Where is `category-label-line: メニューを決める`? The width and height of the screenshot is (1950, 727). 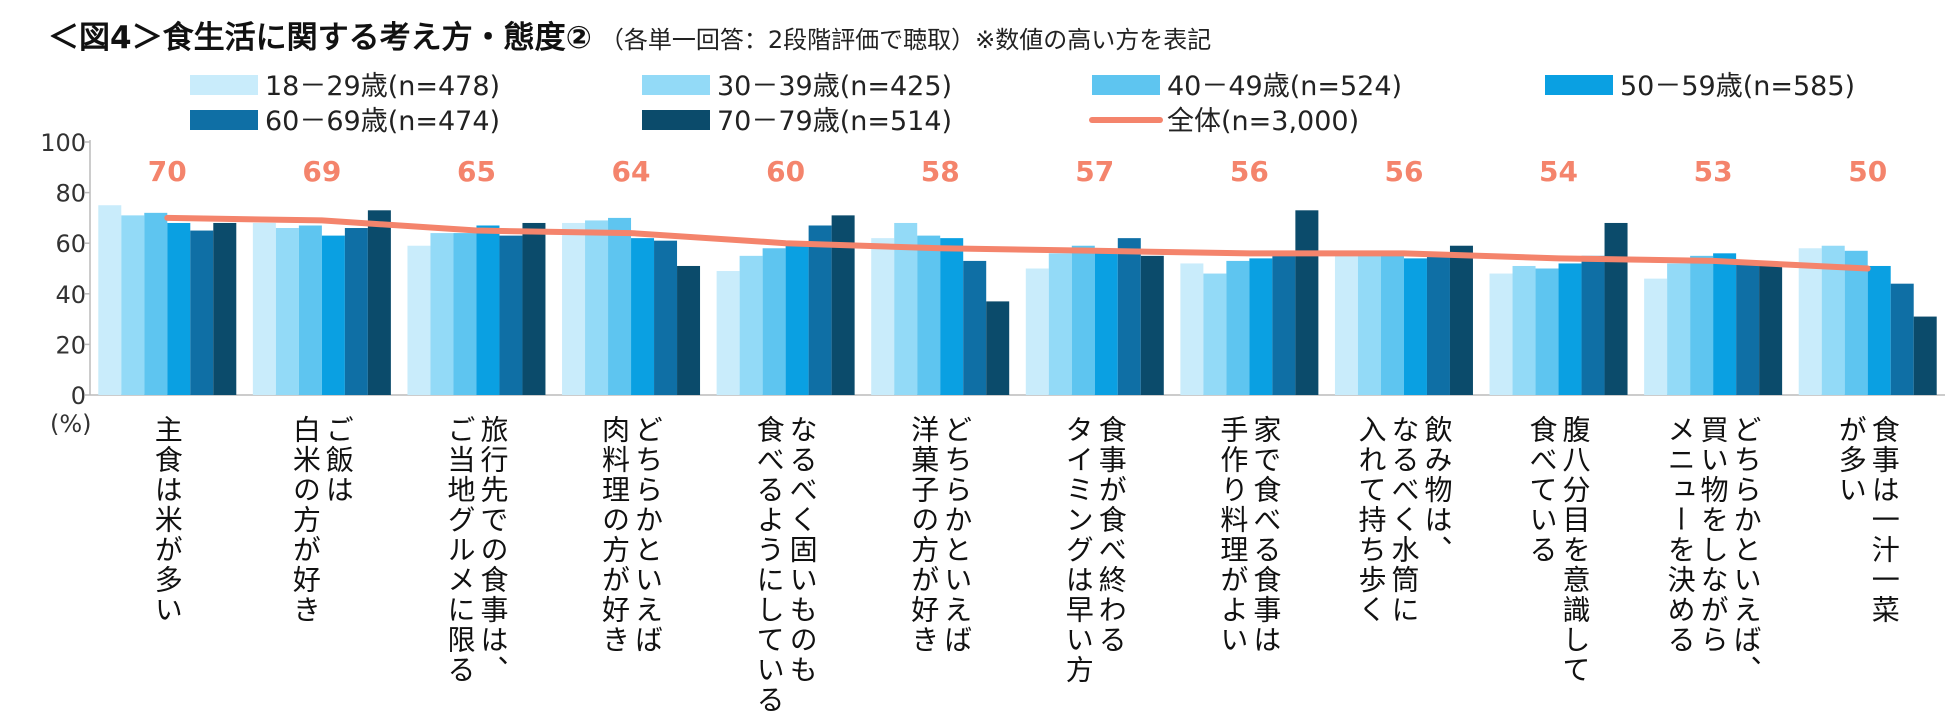 category-label-line: メニューを決める is located at coordinates (1680, 535).